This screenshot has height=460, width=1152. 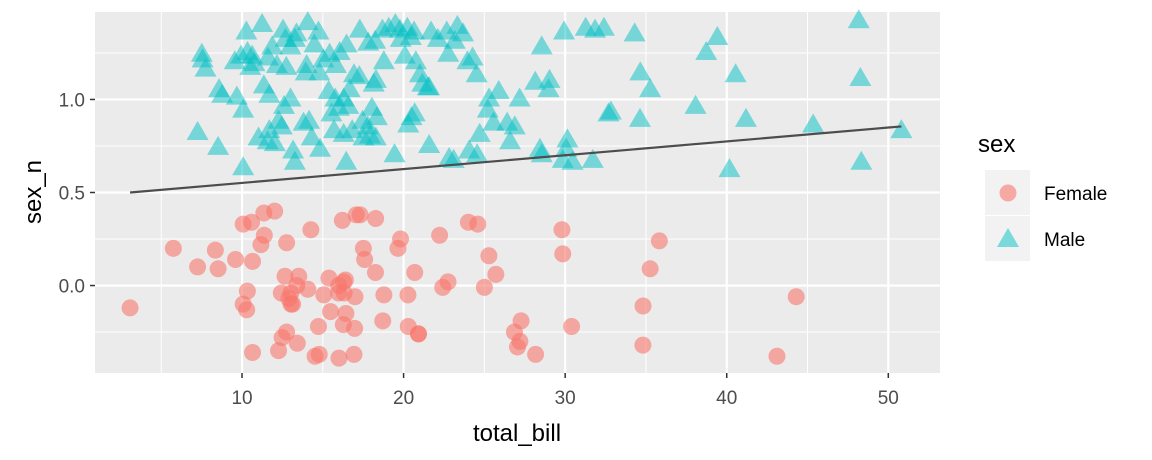 What do you see at coordinates (517, 433) in the screenshot?
I see `x-axis-title: total_bill` at bounding box center [517, 433].